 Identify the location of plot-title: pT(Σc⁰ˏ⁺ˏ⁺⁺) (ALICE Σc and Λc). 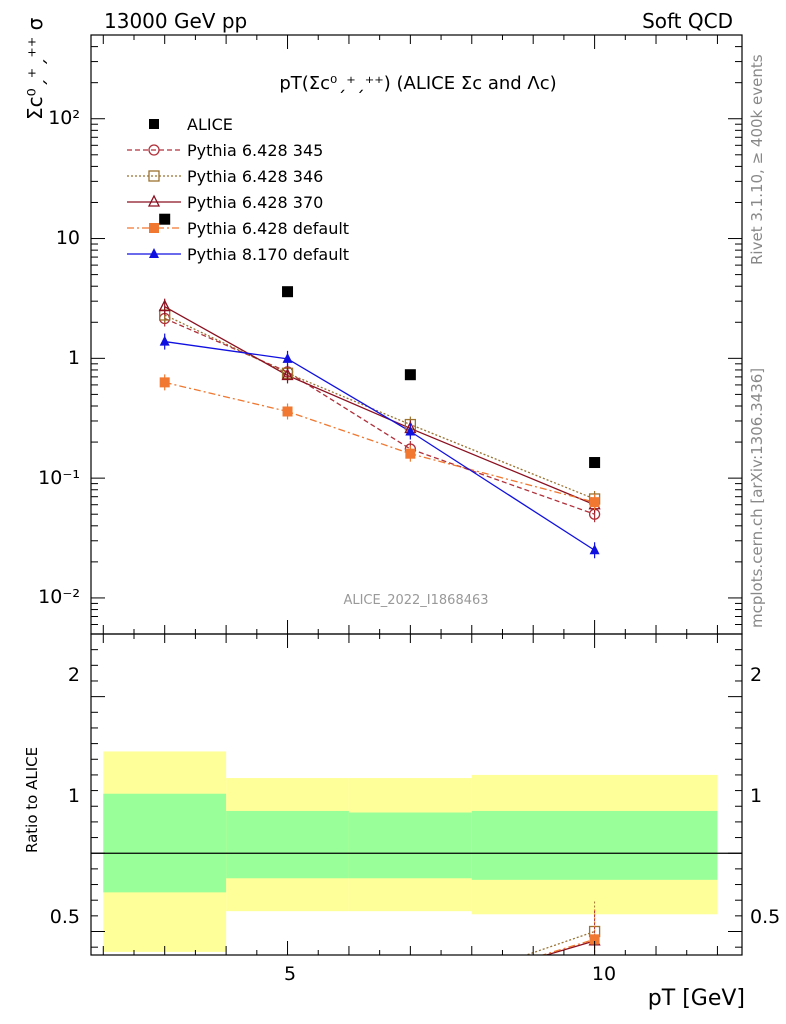
(417, 83).